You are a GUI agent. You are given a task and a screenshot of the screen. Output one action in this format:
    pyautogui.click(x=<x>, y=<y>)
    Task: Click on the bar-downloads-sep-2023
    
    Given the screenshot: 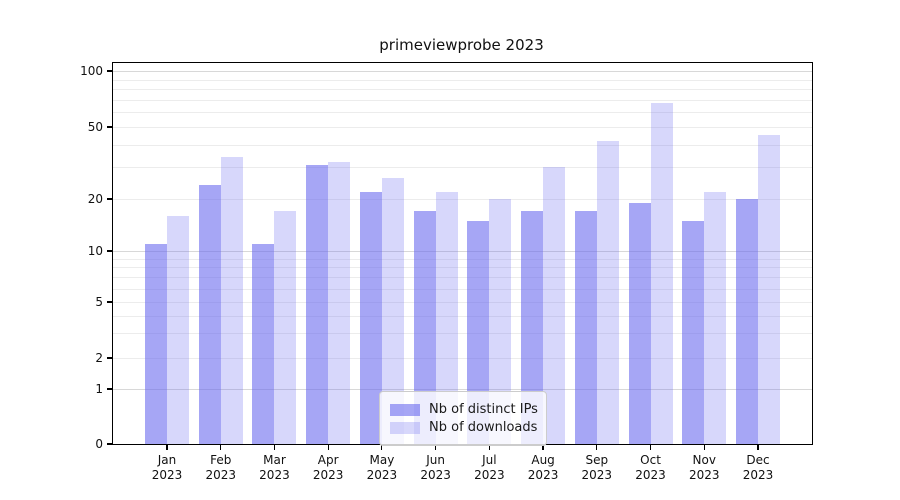 What is the action you would take?
    pyautogui.click(x=607, y=292)
    